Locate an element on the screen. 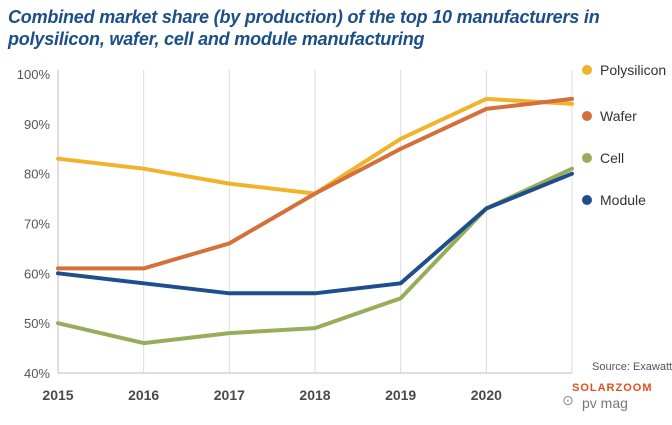  legend-label: Module is located at coordinates (623, 200).